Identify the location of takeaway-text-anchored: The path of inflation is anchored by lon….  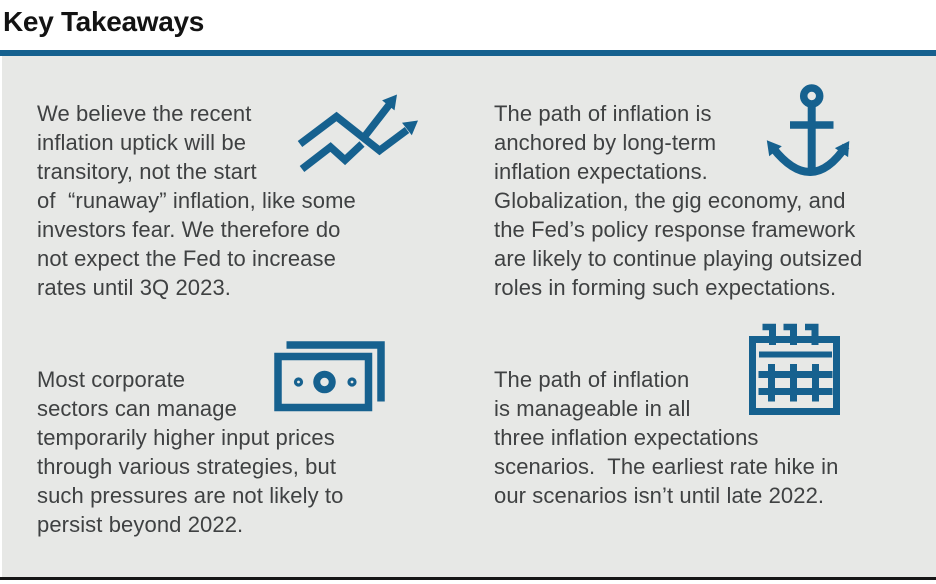
(678, 200).